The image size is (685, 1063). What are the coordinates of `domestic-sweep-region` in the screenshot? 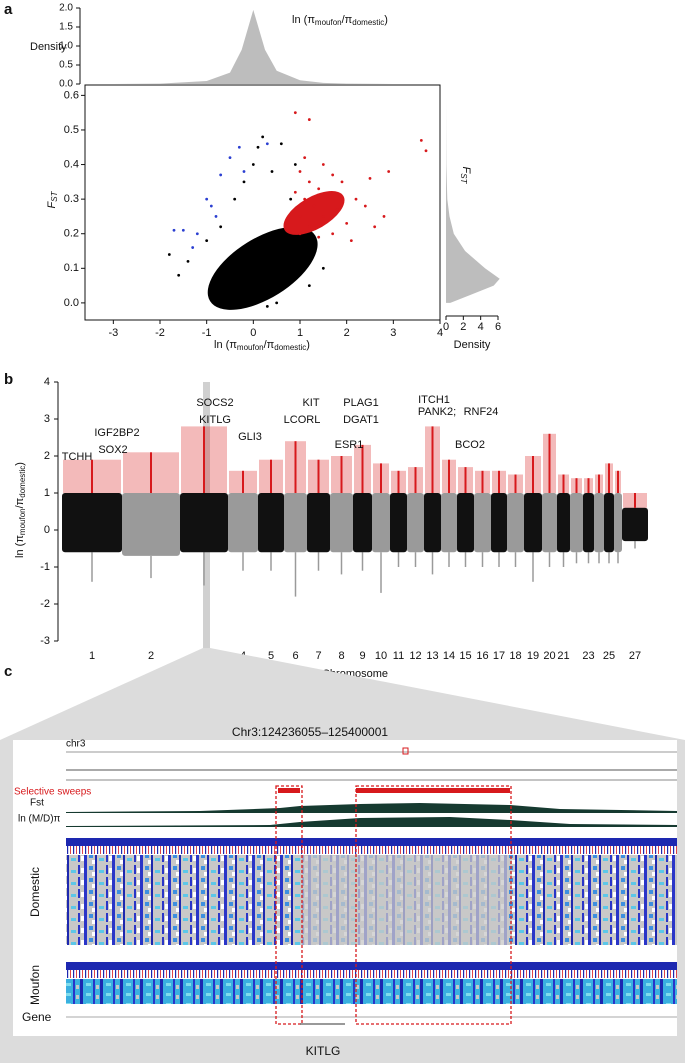 It's located at (404, 900).